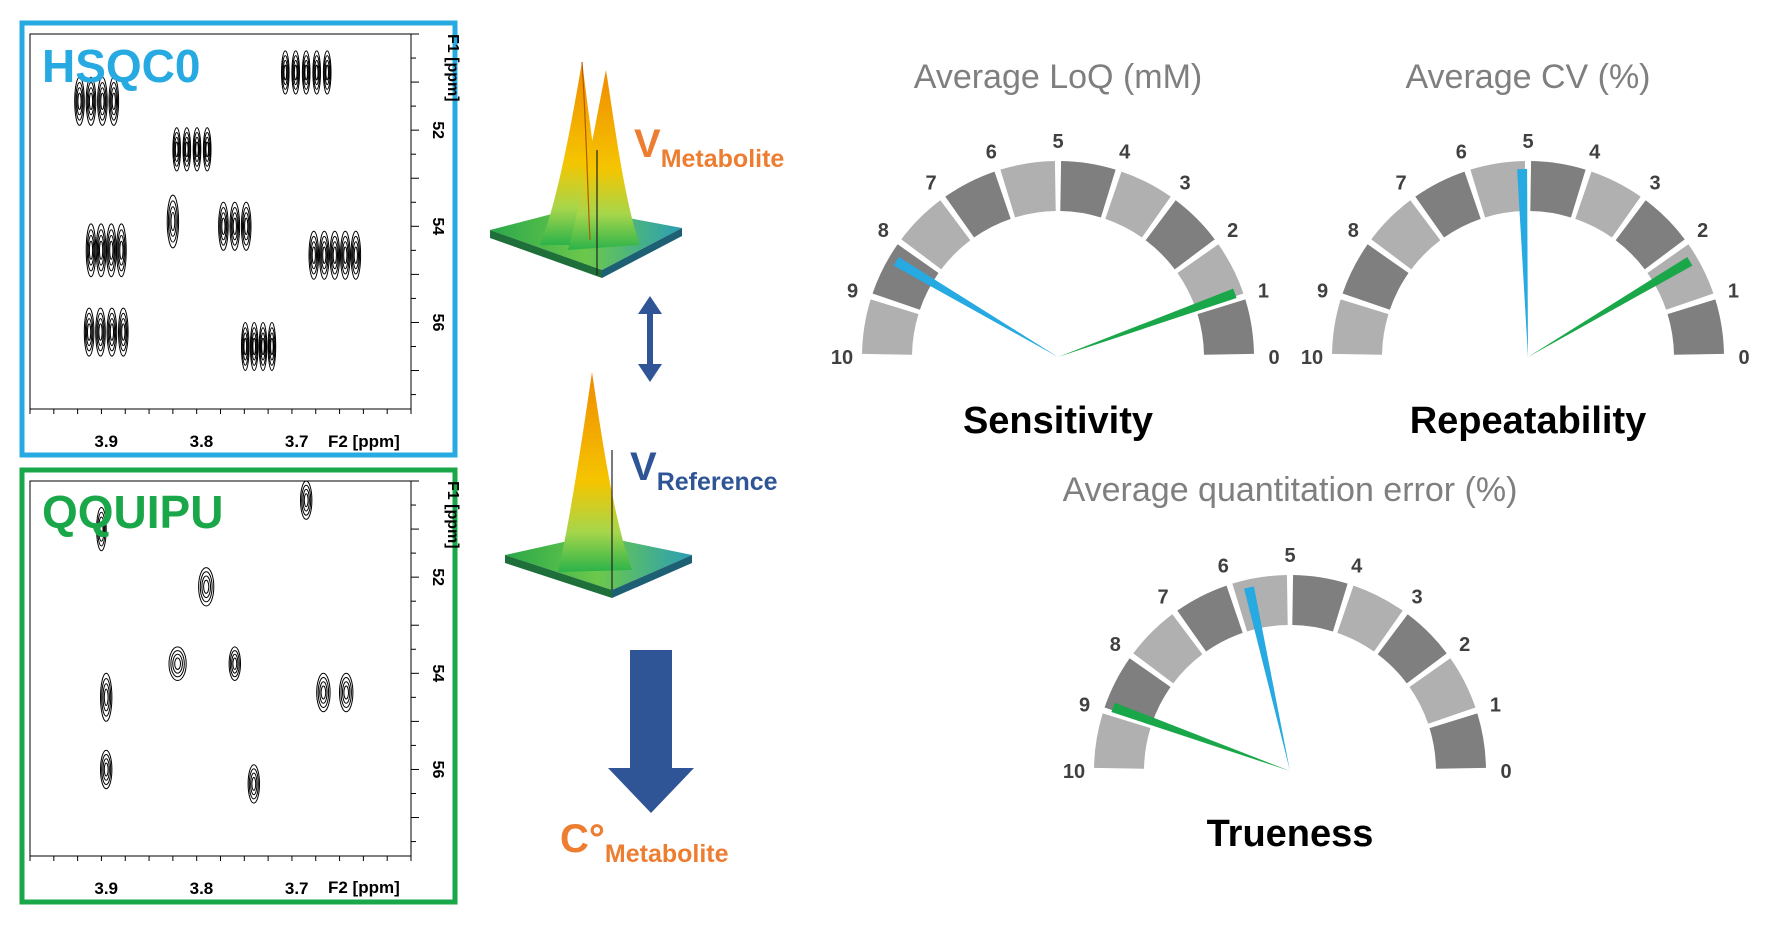  What do you see at coordinates (1058, 77) in the screenshot?
I see `gauge-title: Average LoQ (mM)` at bounding box center [1058, 77].